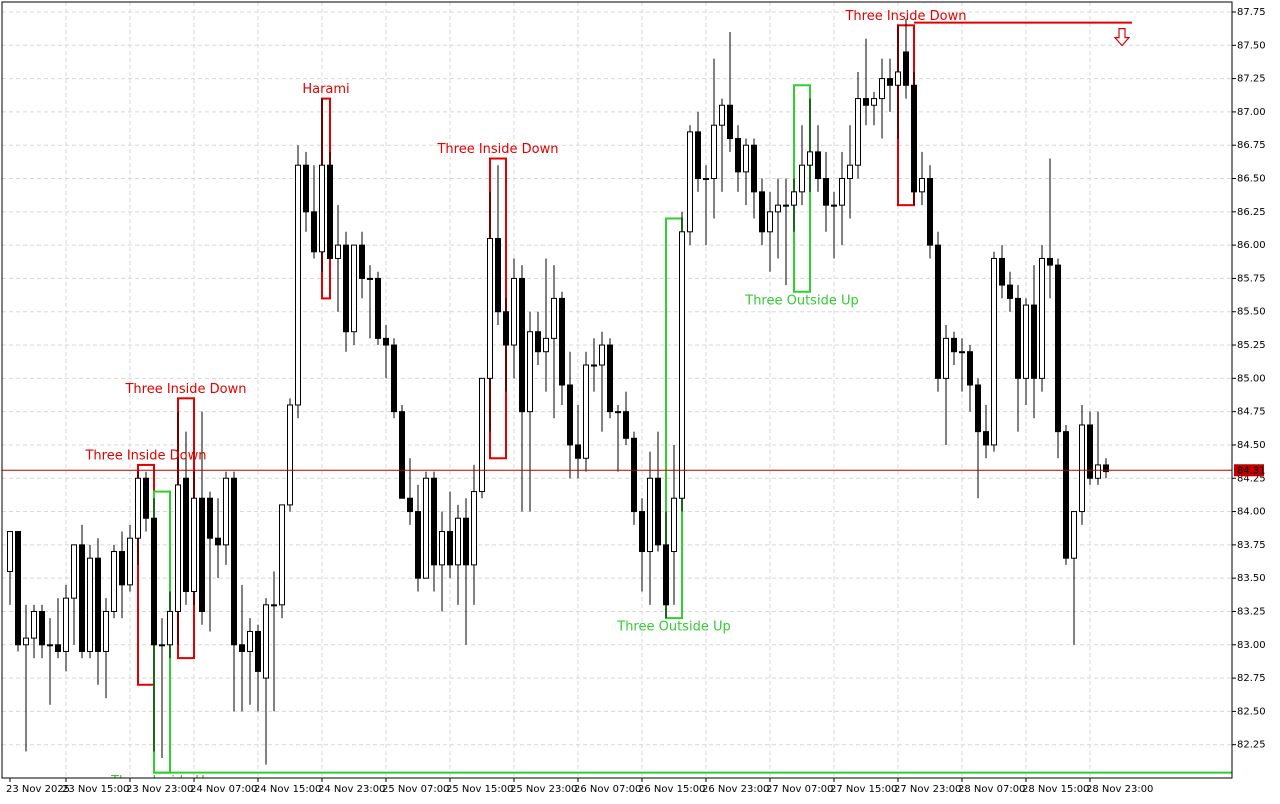 Image resolution: width=1280 pixels, height=804 pixels. I want to click on x-tick-label: 26 Nov 15:00, so click(671, 789).